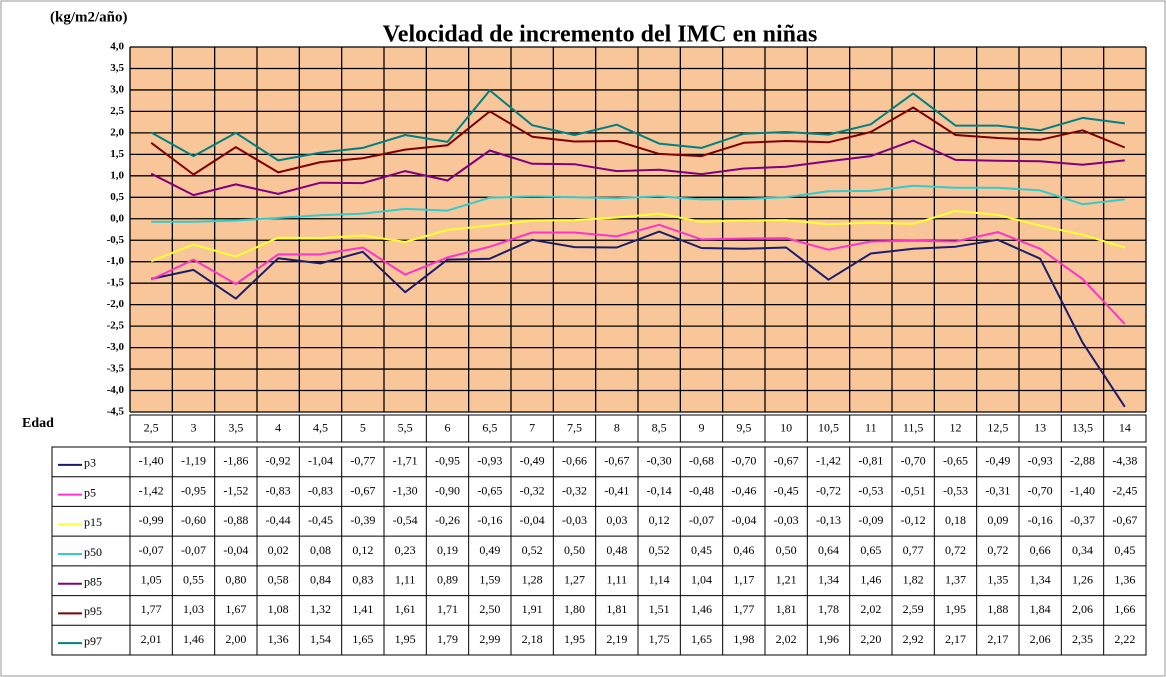 The height and width of the screenshot is (677, 1166). What do you see at coordinates (278, 461) in the screenshot?
I see `table-cell: -0,92` at bounding box center [278, 461].